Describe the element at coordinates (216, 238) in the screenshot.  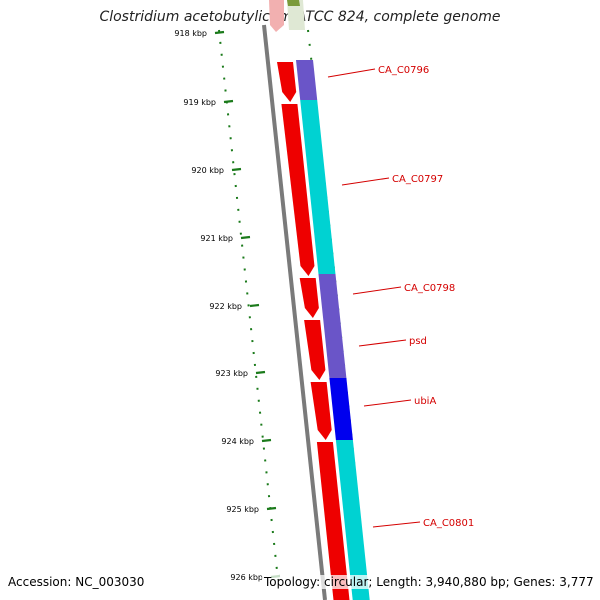
I see `kbp-tick-label: 921 kbp` at that location.